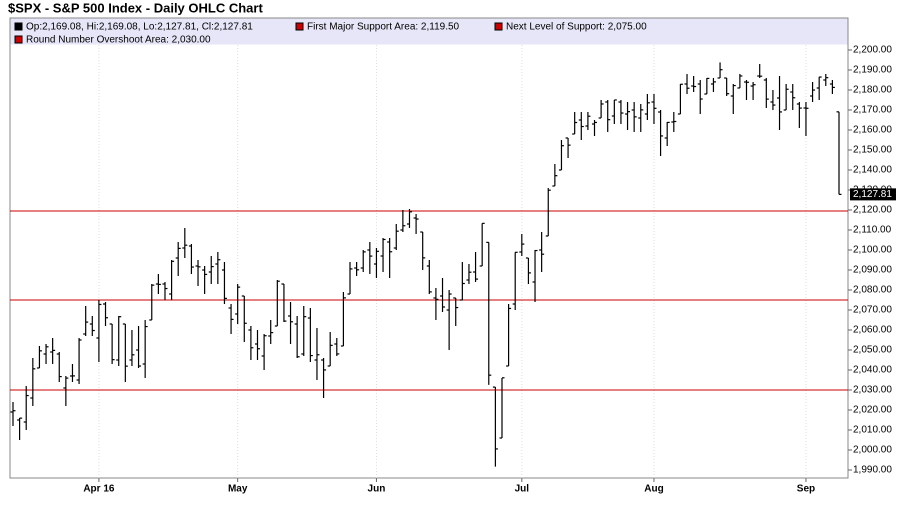  I want to click on y-tick-label: 2,170.00, so click(872, 110).